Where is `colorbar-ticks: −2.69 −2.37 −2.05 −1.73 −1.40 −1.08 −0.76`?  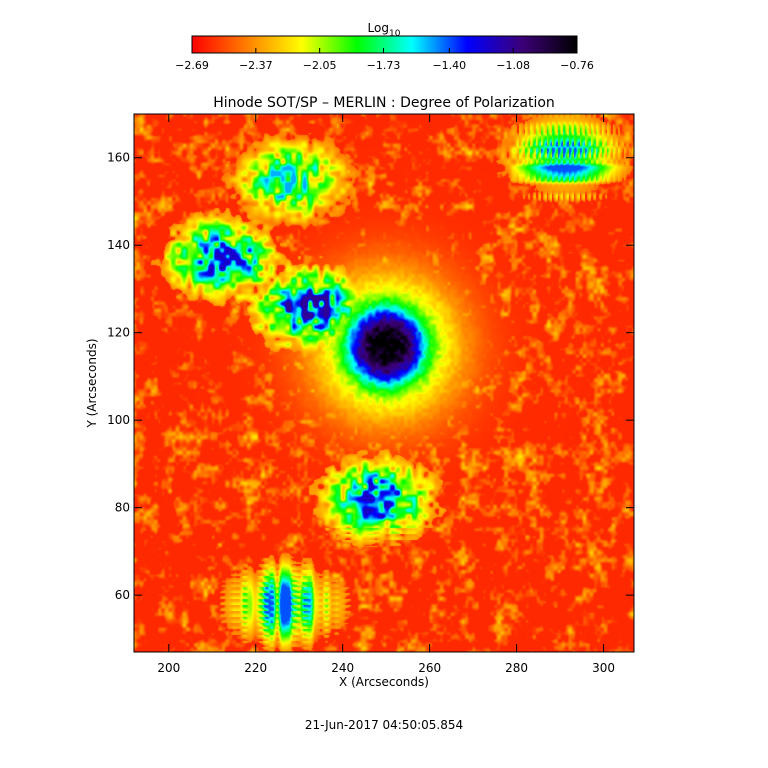 colorbar-ticks: −2.69 −2.37 −2.05 −1.73 −1.40 −1.08 −0.76 is located at coordinates (384, 60).